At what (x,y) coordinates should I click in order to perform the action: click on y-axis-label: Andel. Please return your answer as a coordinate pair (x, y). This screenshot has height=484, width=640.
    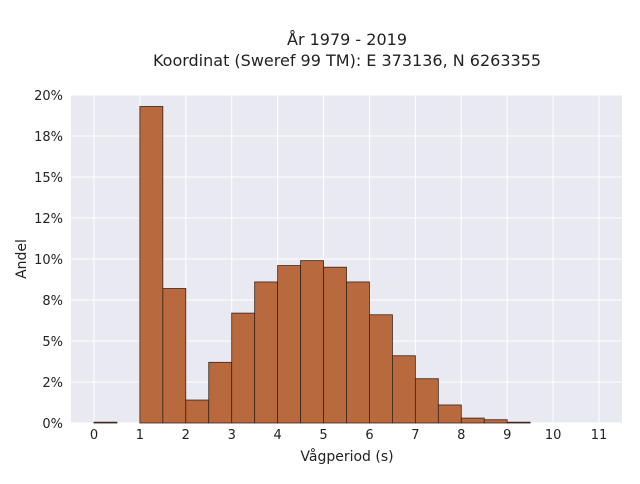
    Looking at the image, I should click on (22, 259).